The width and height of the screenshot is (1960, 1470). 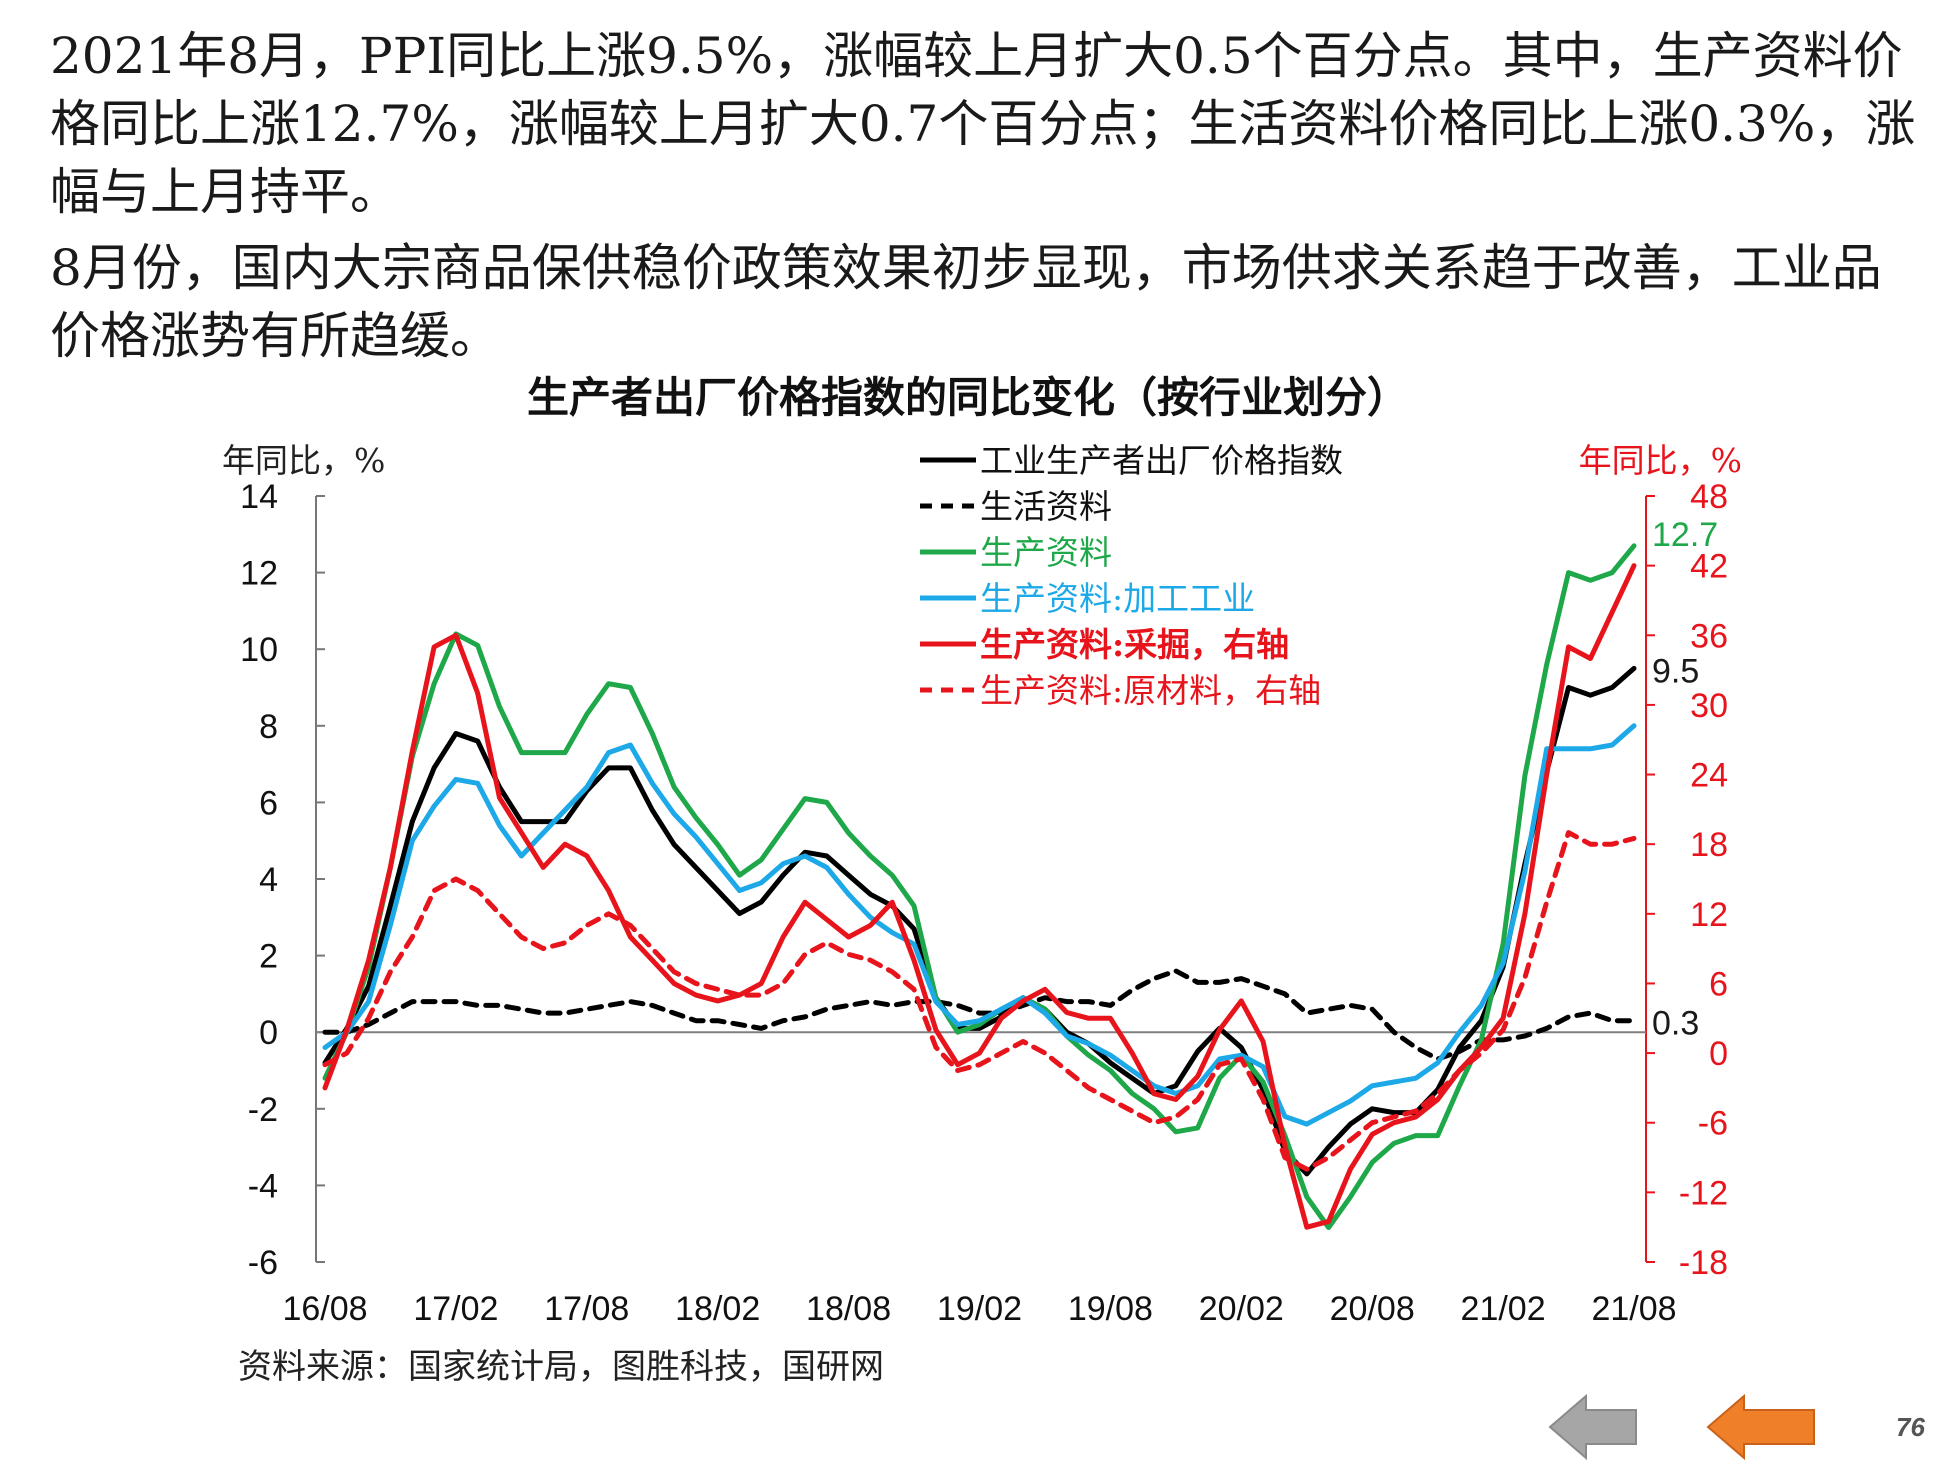 I want to click on right-tick-label: 24, so click(x=1709, y=776).